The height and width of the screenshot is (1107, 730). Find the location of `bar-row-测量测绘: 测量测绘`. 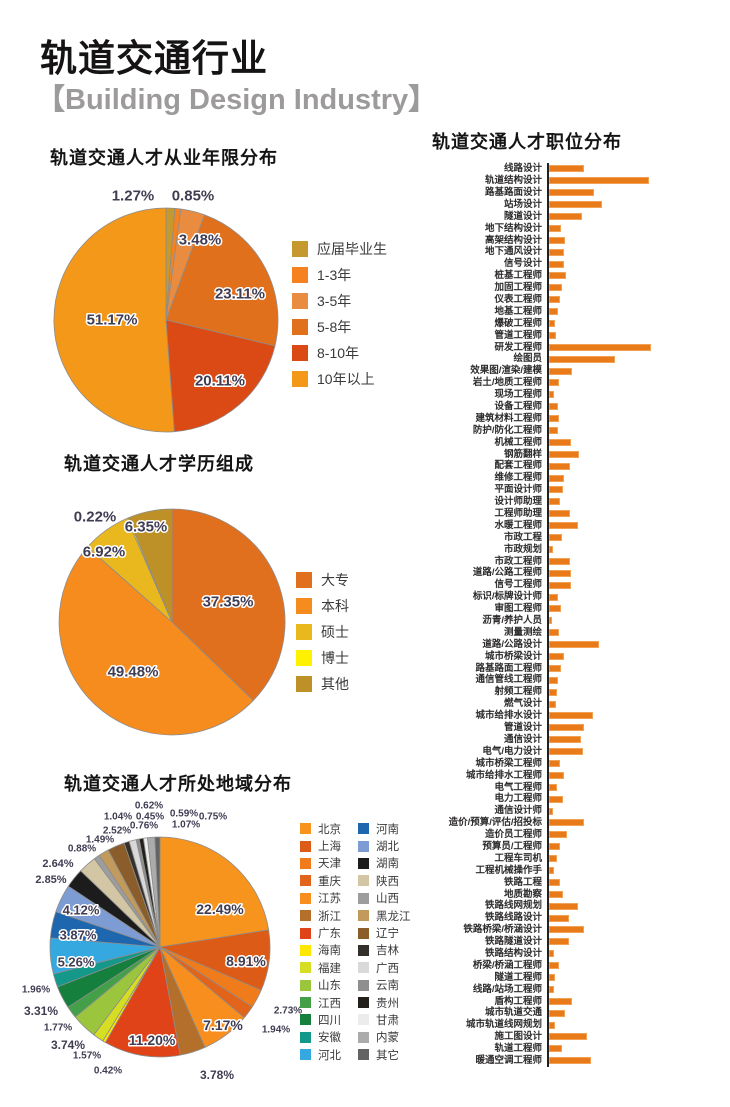

bar-row-测量测绘: 测量测绘 is located at coordinates (571, 632).